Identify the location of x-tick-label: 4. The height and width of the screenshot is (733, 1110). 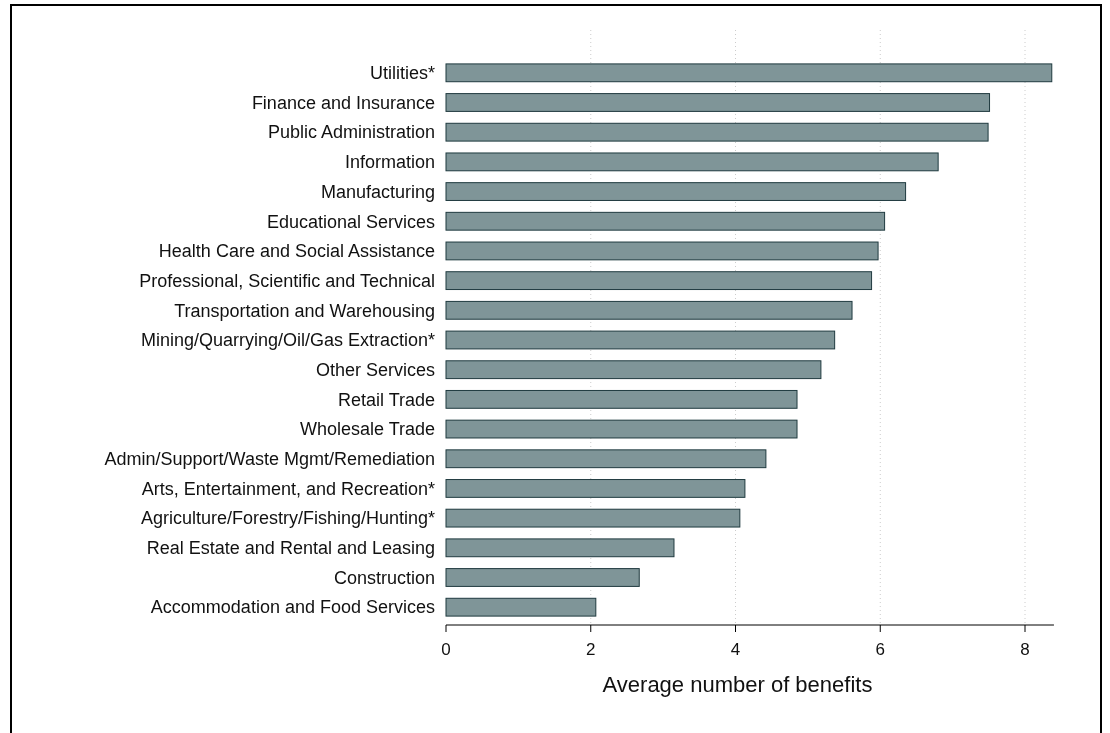
(735, 649).